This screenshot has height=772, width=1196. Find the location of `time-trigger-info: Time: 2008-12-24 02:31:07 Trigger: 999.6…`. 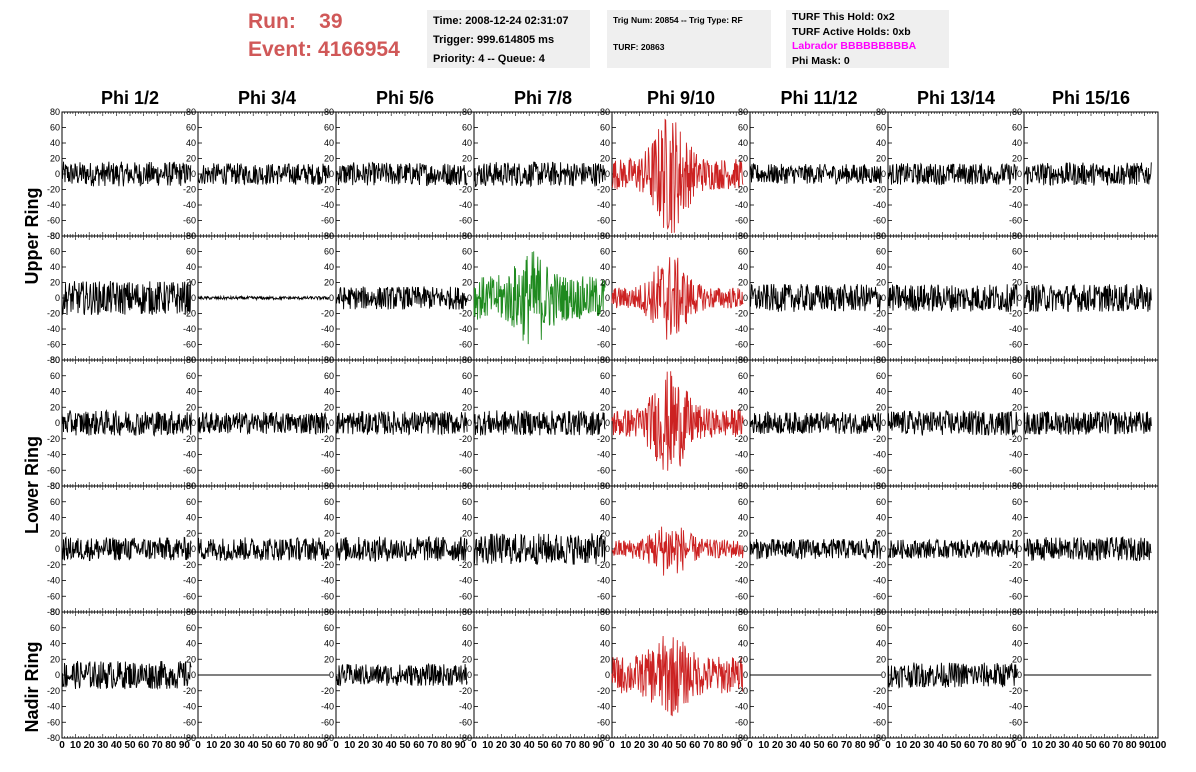

time-trigger-info: Time: 2008-12-24 02:31:07 Trigger: 999.6… is located at coordinates (508, 39).